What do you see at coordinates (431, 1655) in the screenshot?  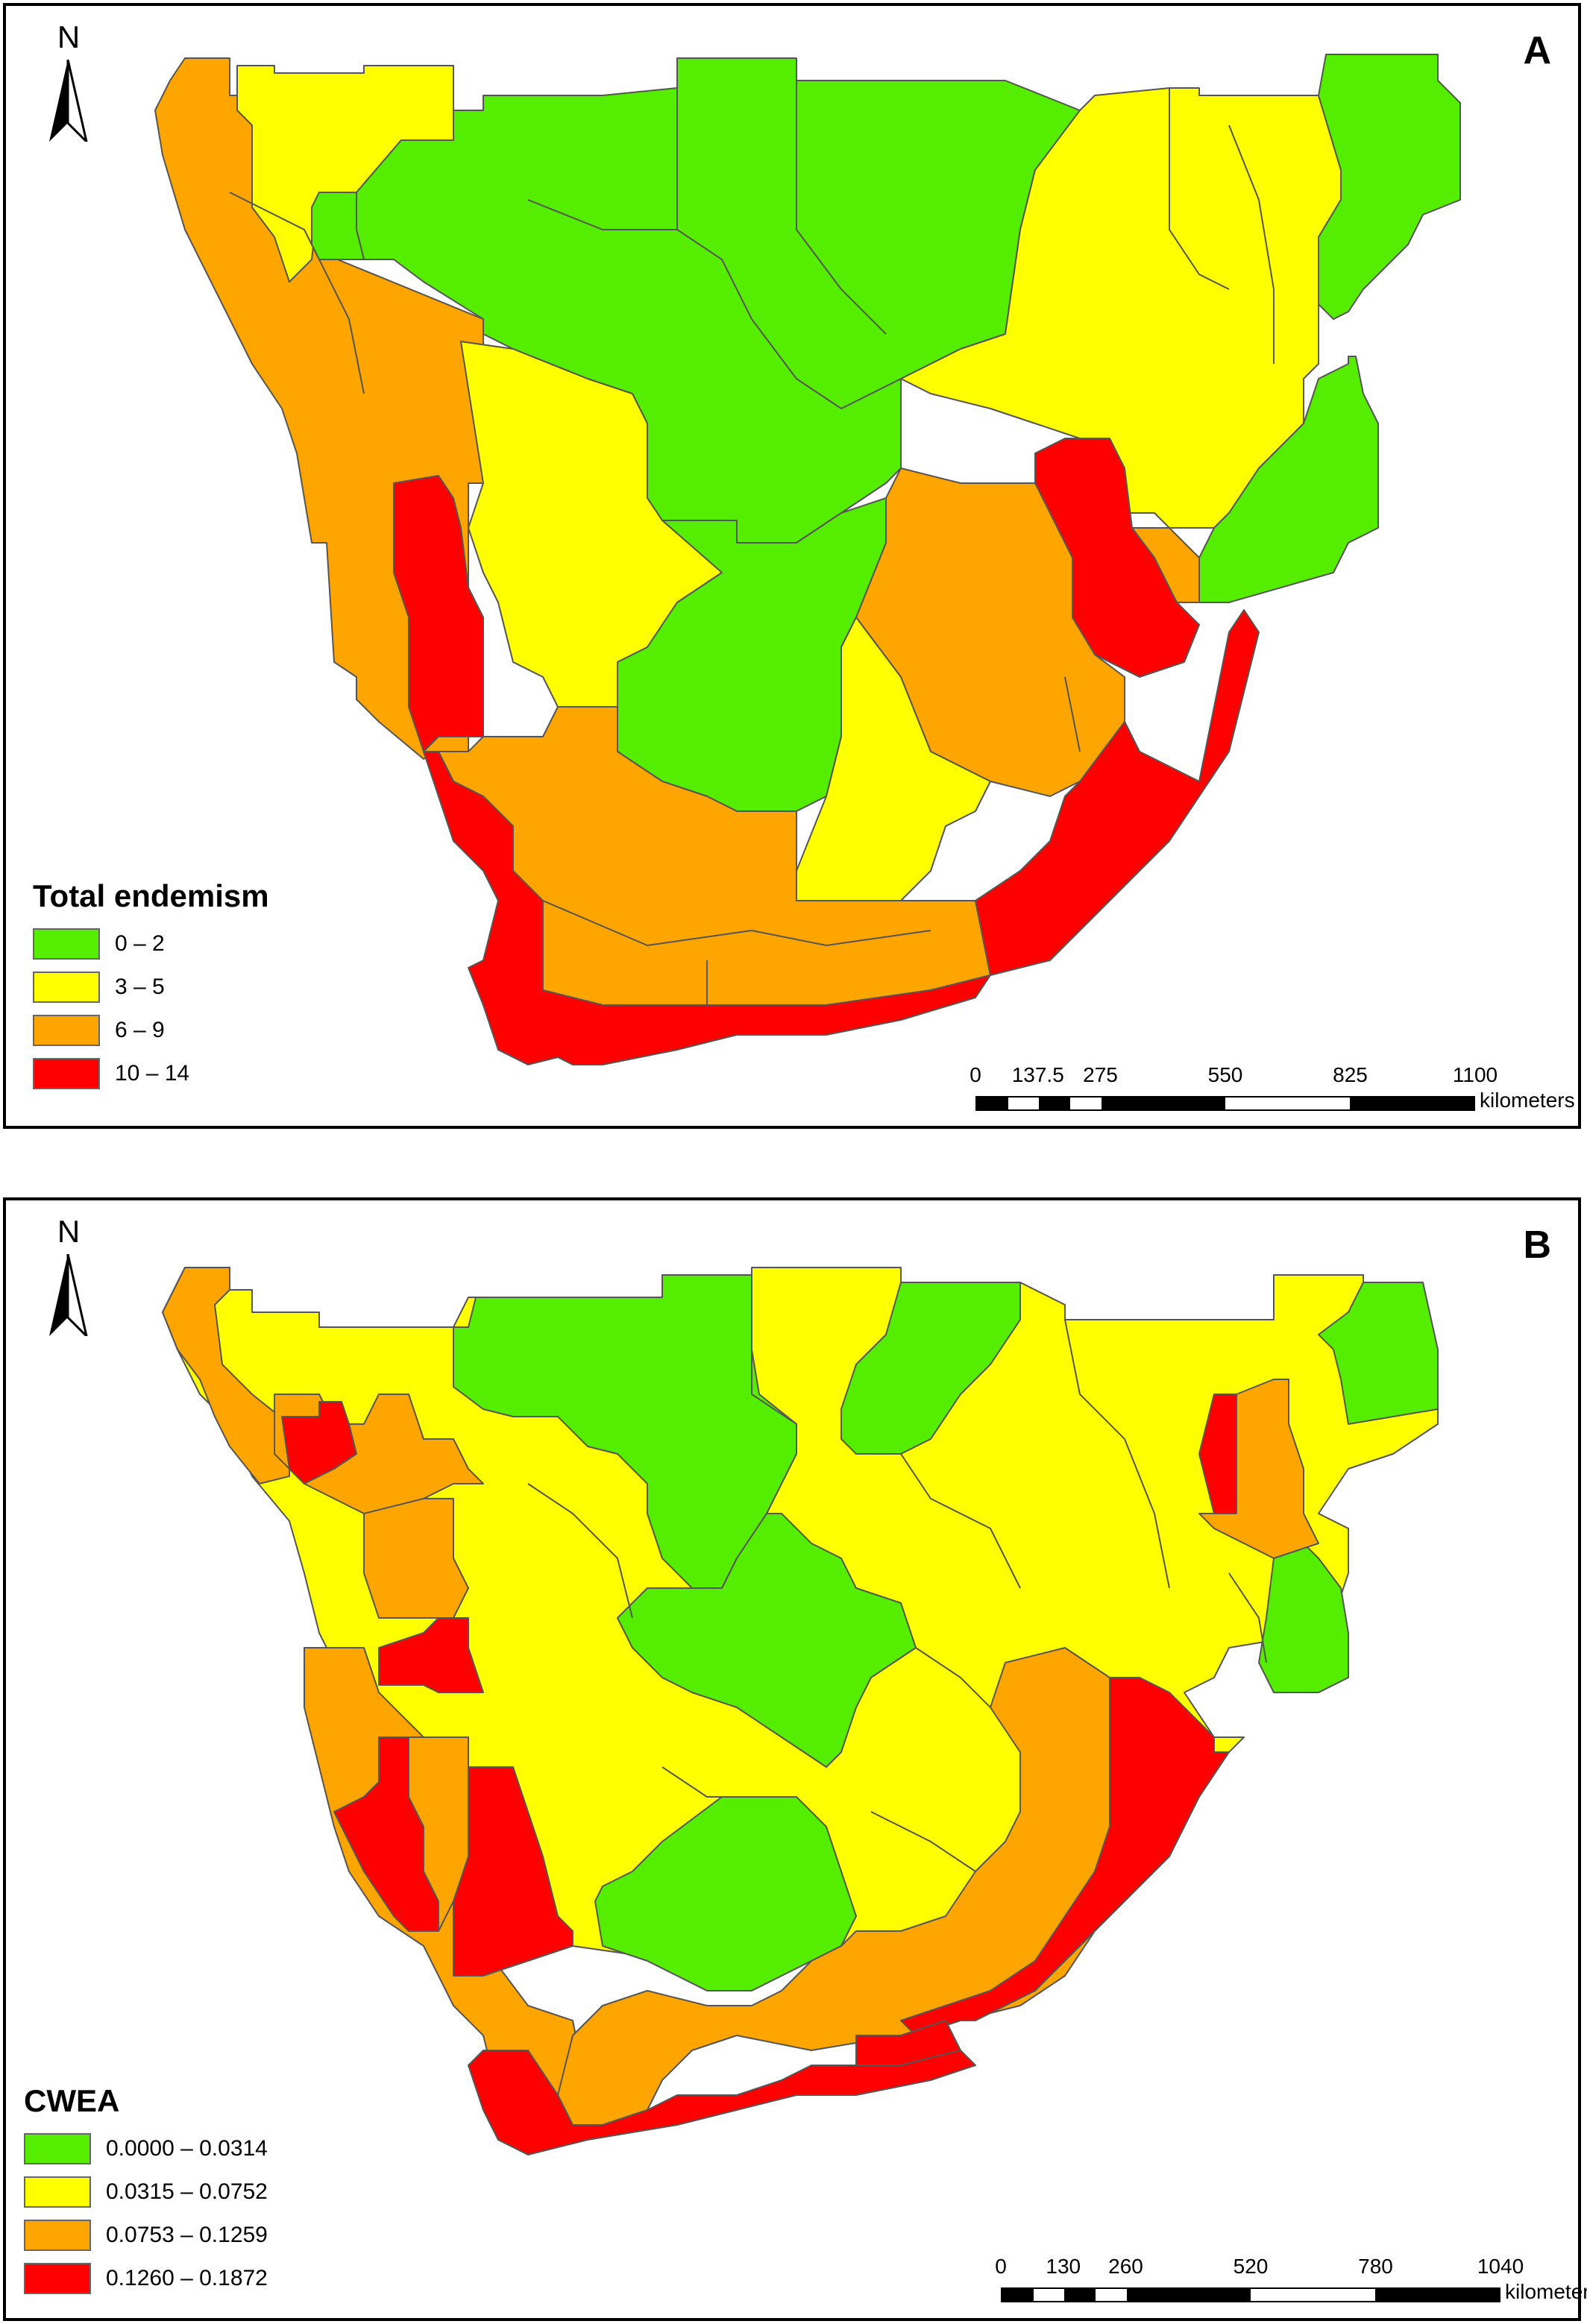 I see `region-west-red` at bounding box center [431, 1655].